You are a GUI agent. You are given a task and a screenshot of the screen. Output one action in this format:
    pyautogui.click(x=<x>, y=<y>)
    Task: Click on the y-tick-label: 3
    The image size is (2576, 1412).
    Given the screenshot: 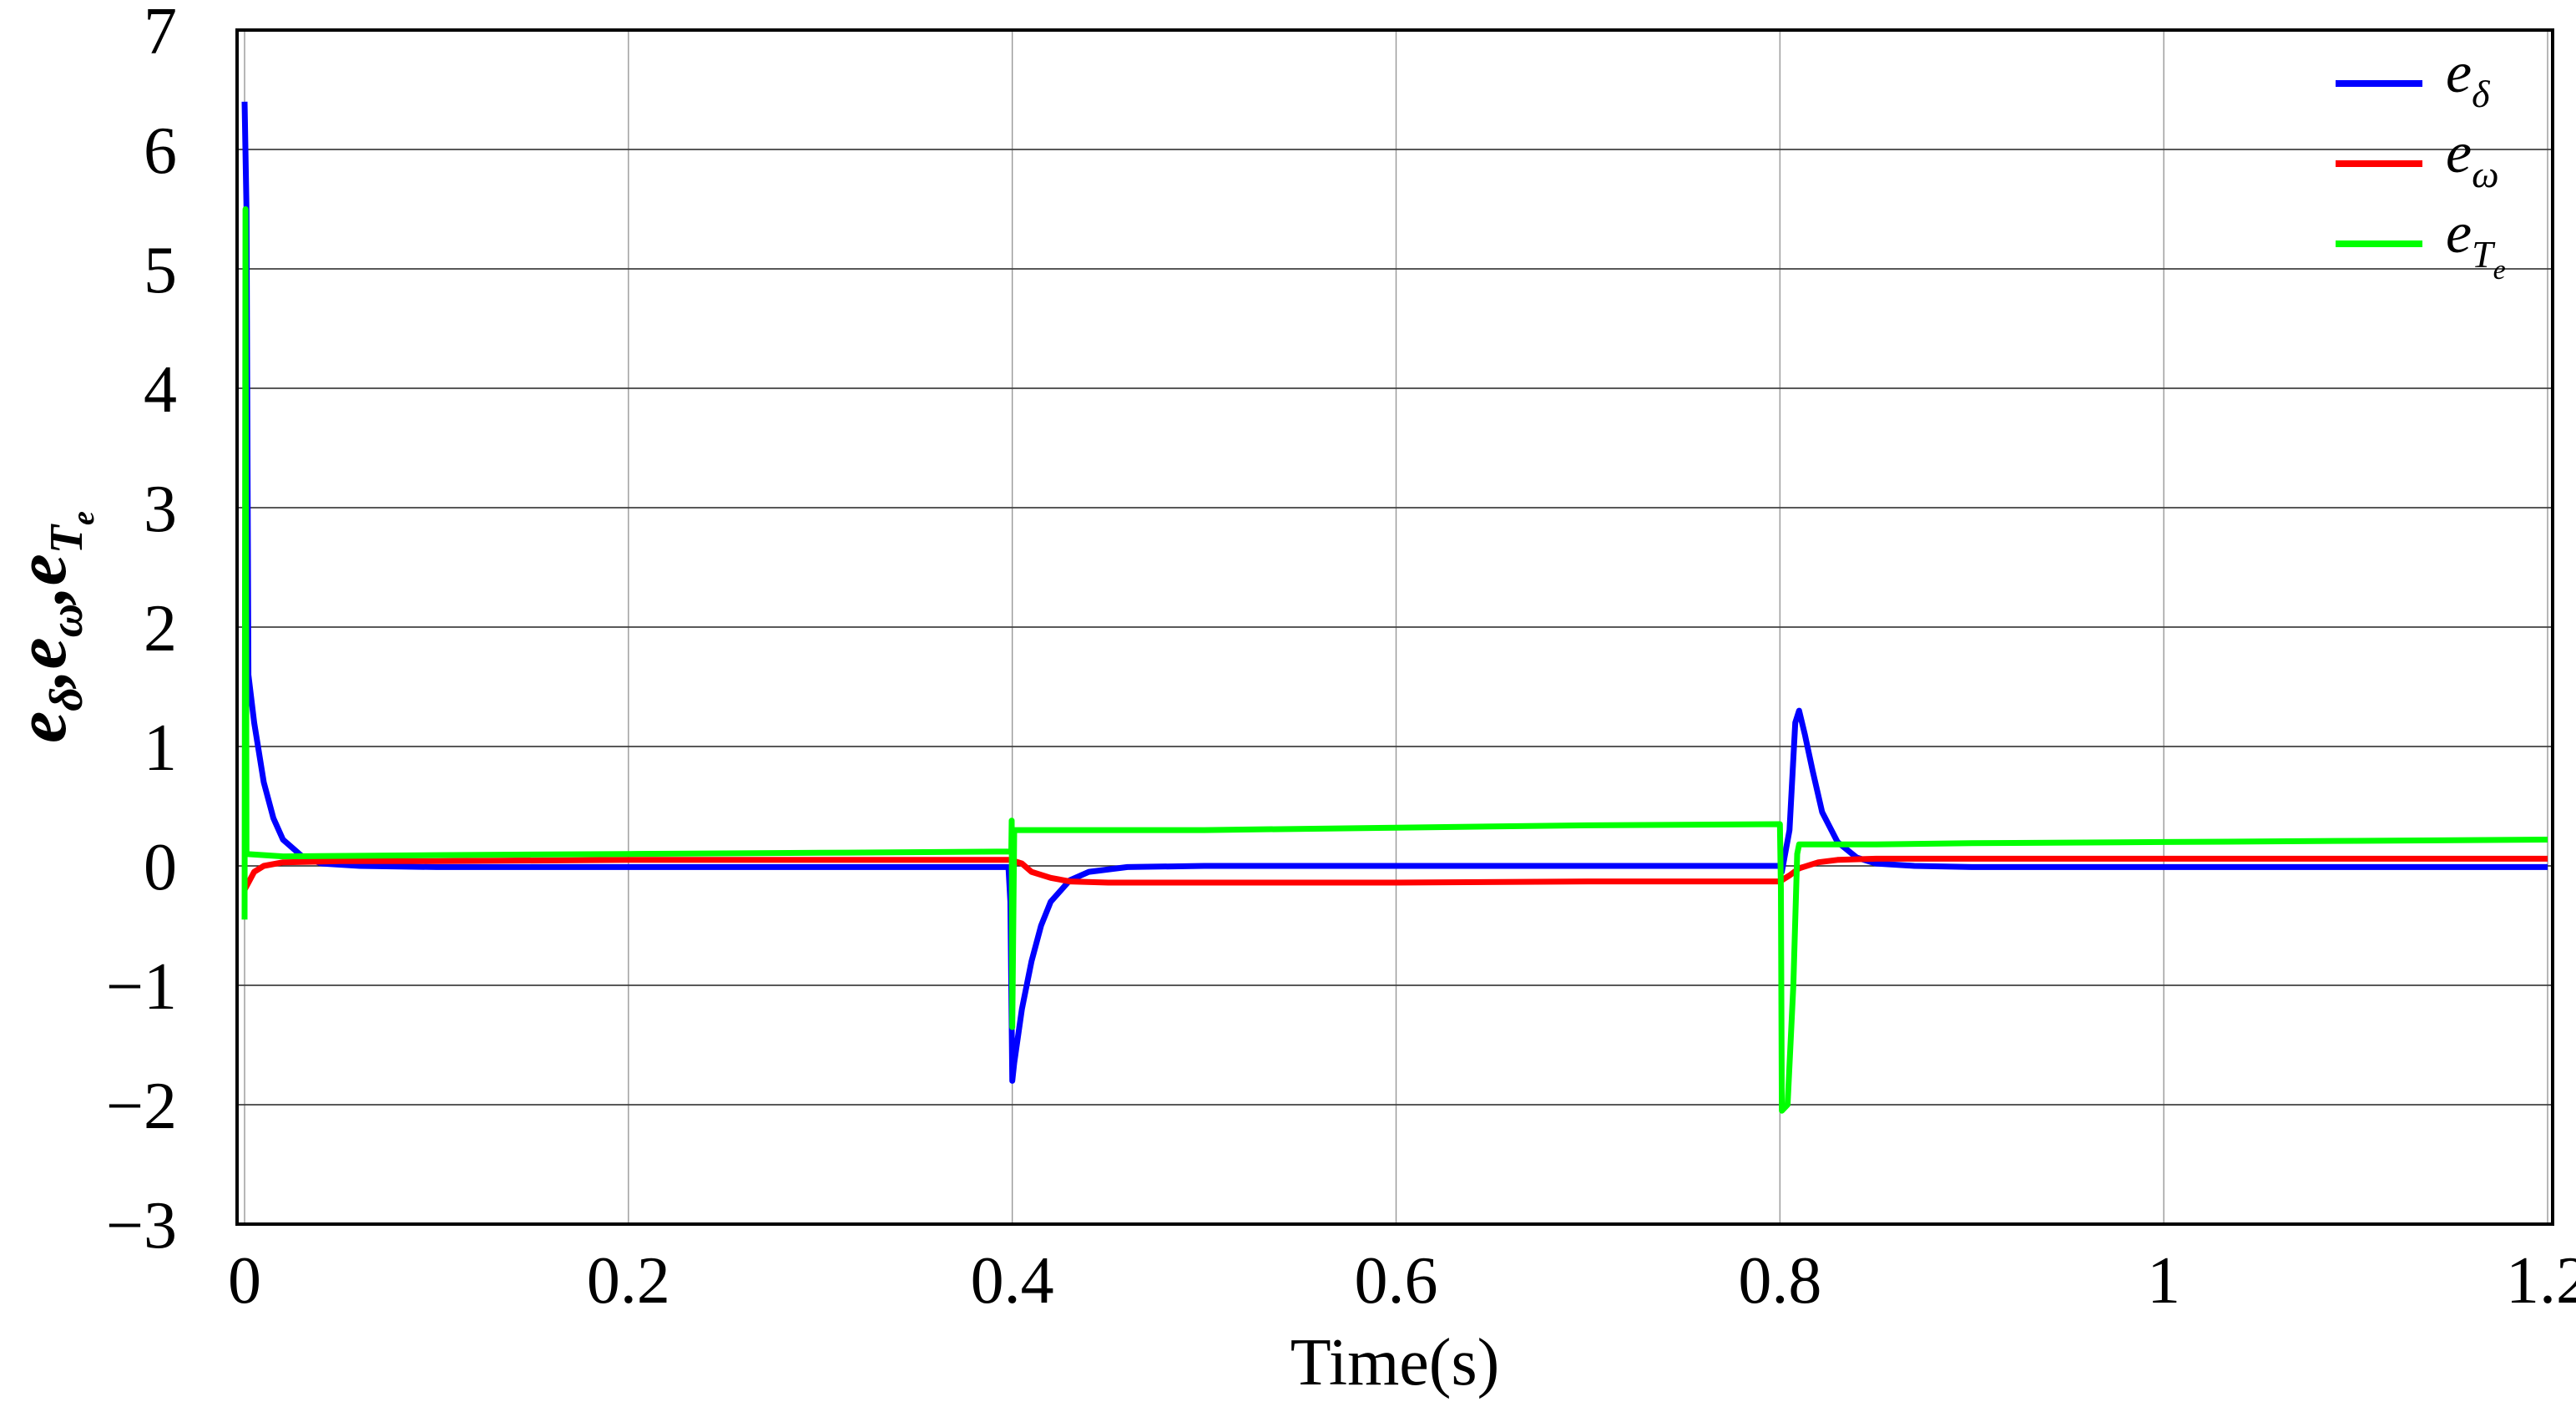 What is the action you would take?
    pyautogui.click(x=160, y=509)
    